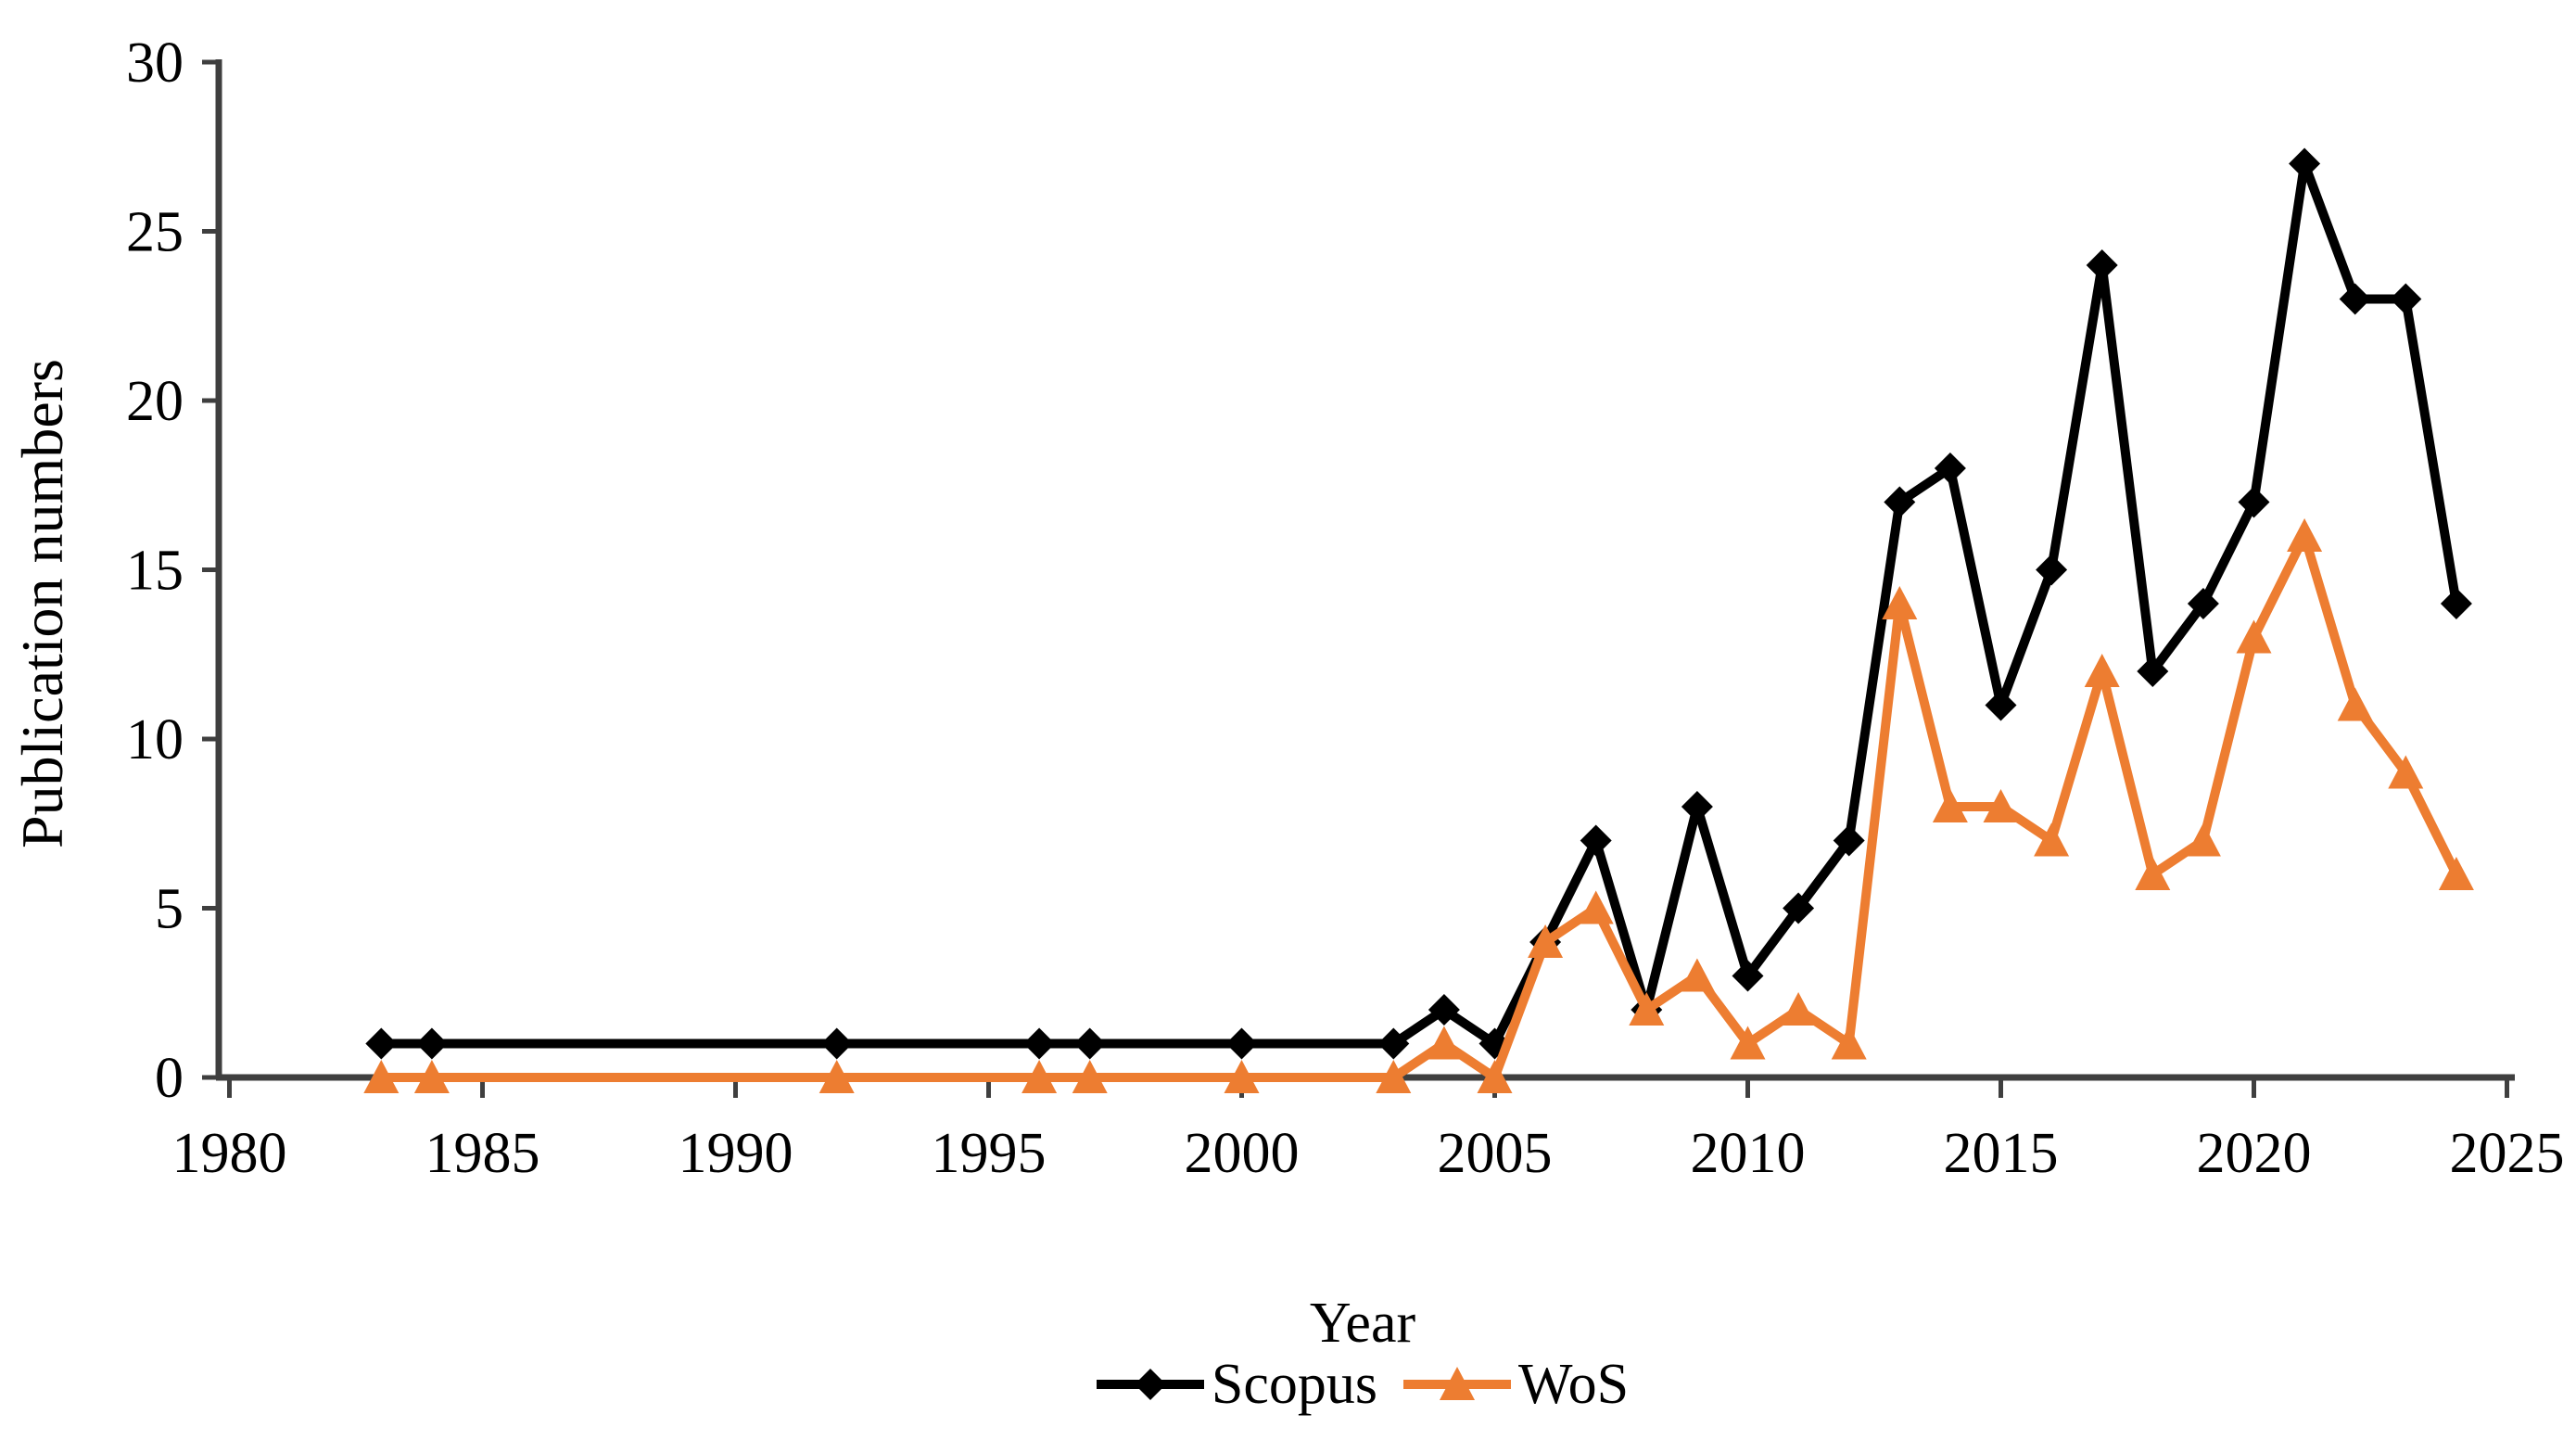 This screenshot has width=2576, height=1440. Describe the element at coordinates (155, 232) in the screenshot. I see `y-tick-label: 25` at that location.